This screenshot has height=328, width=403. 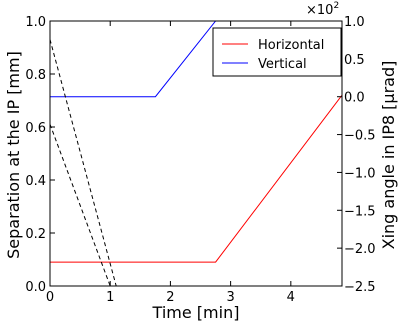 What do you see at coordinates (354, 22) in the screenshot?
I see `y-right-tick-label: 1.0` at bounding box center [354, 22].